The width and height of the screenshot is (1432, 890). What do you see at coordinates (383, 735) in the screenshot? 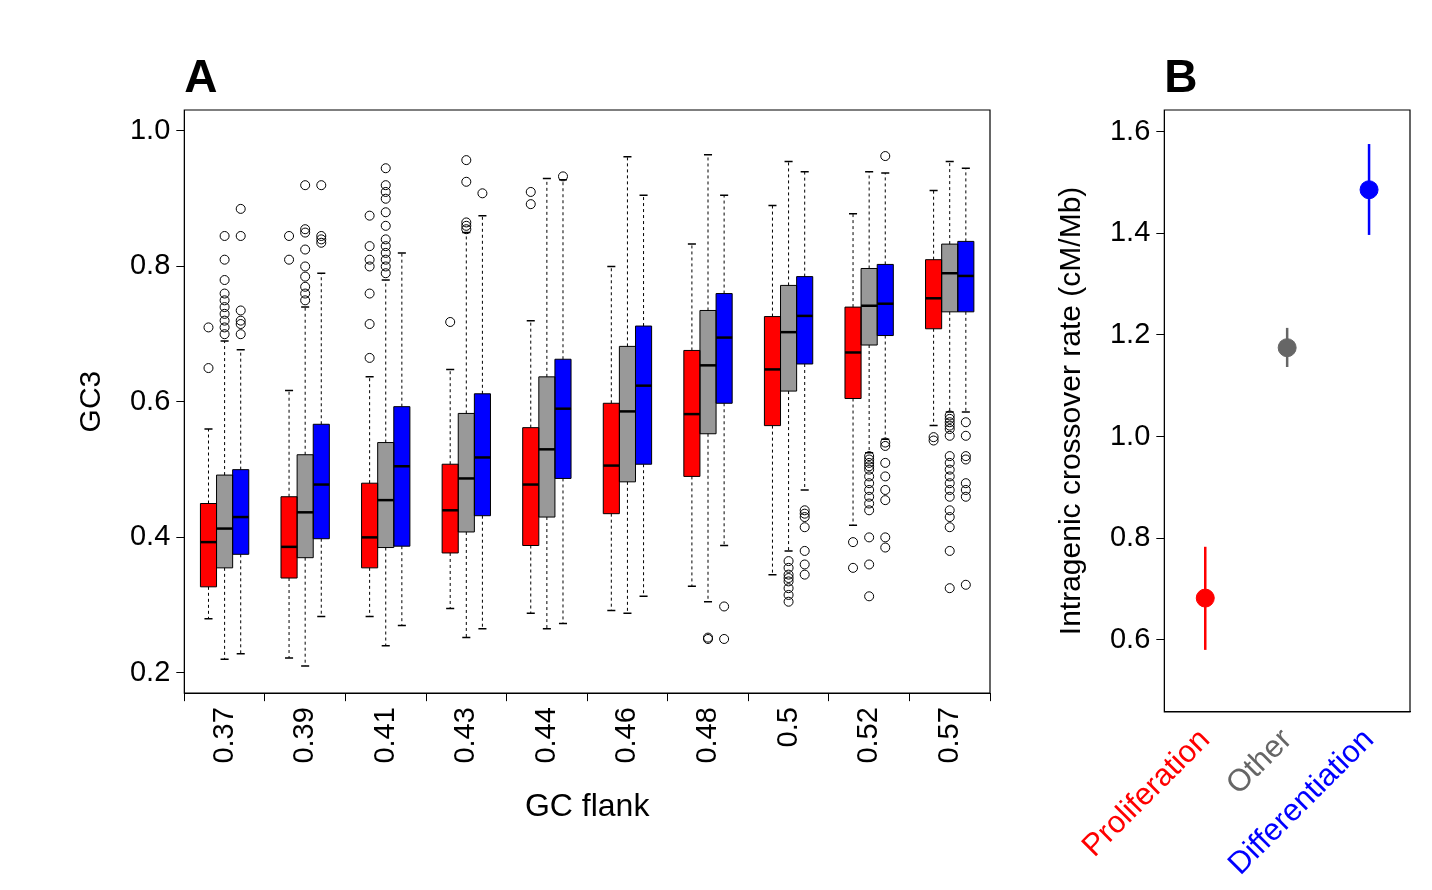
I see `x-tick-label: 0.41` at bounding box center [383, 735].